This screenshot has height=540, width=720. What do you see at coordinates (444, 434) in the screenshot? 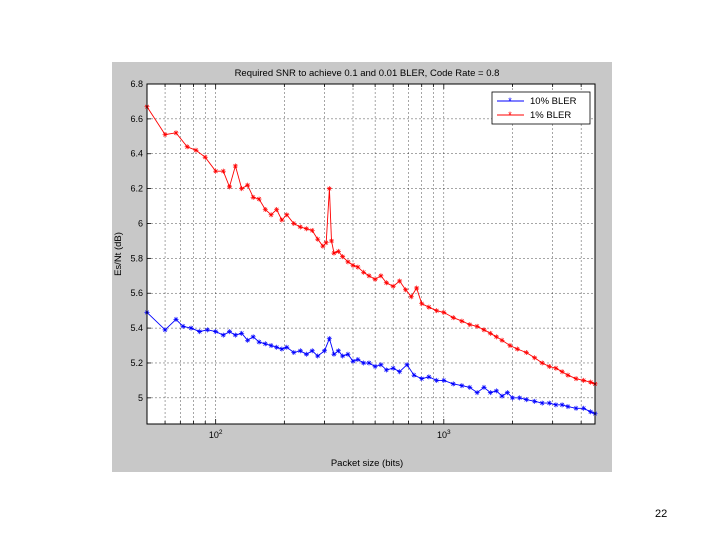
I see `x-tick-label: 10³` at bounding box center [444, 434].